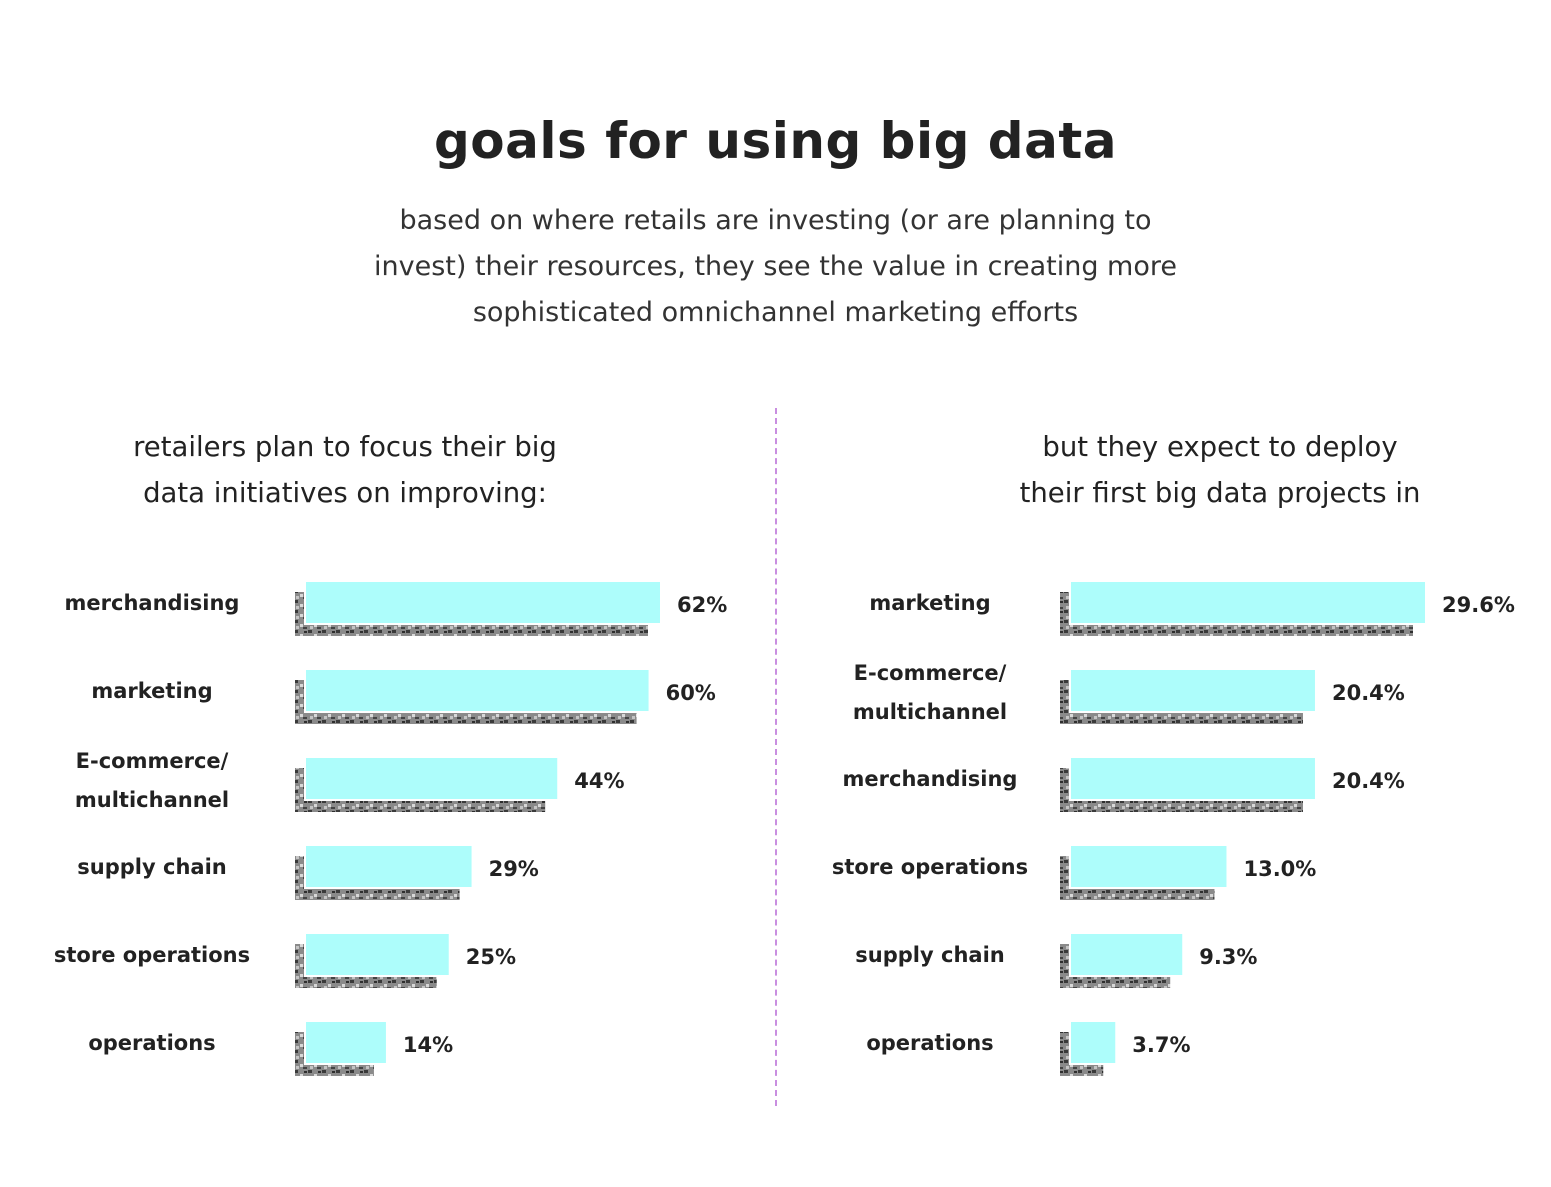  What do you see at coordinates (152, 603) in the screenshot?
I see `left-category-label: merchandising` at bounding box center [152, 603].